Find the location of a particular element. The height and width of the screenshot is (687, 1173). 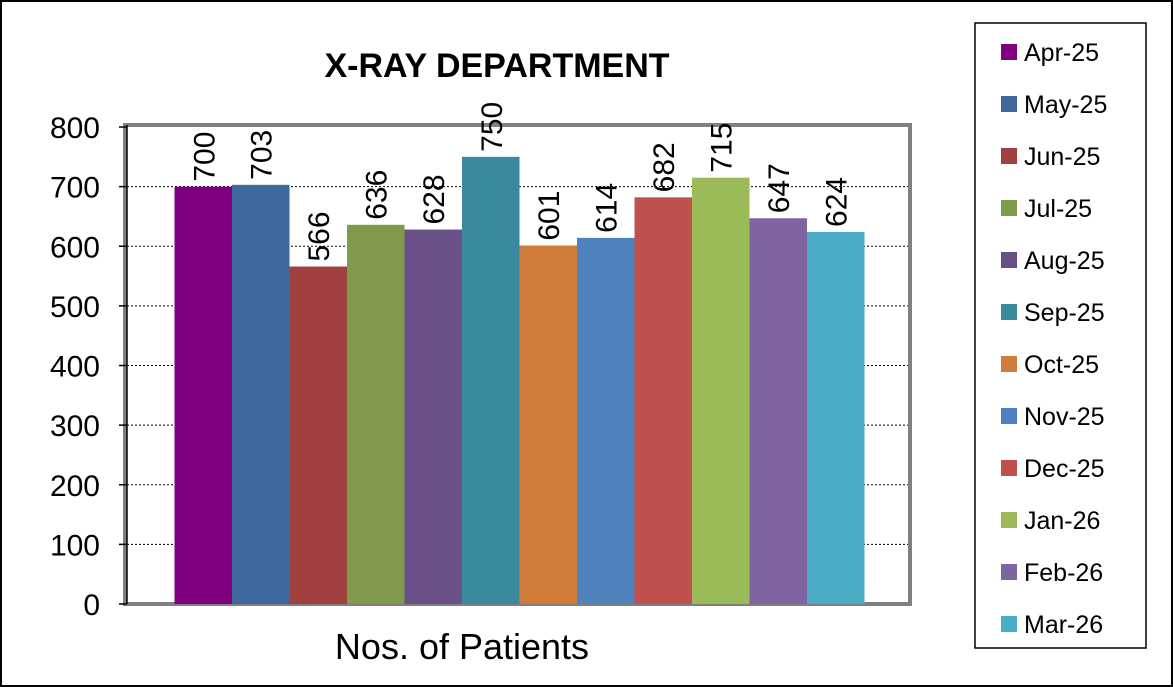

legend-label: Aug-25 is located at coordinates (1064, 261).